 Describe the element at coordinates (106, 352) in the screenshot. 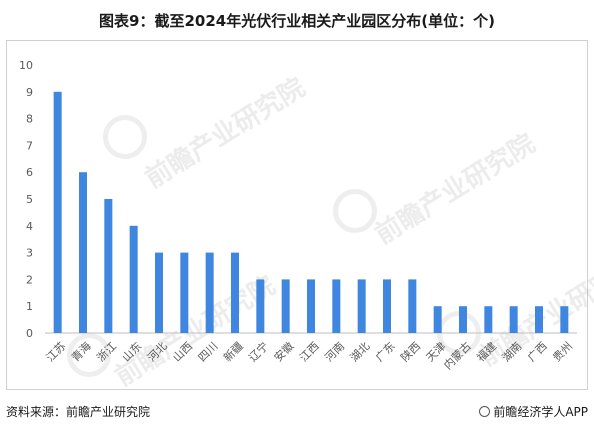

I see `x-tick-label: 浙江` at that location.